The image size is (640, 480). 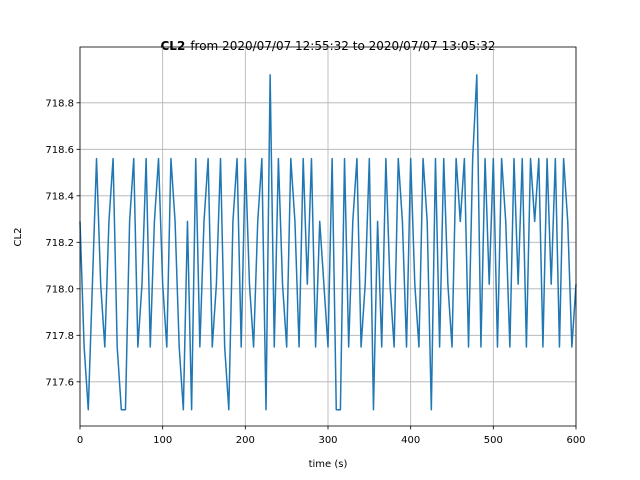 What do you see at coordinates (493, 440) in the screenshot?
I see `x-tick-label: 500` at bounding box center [493, 440].